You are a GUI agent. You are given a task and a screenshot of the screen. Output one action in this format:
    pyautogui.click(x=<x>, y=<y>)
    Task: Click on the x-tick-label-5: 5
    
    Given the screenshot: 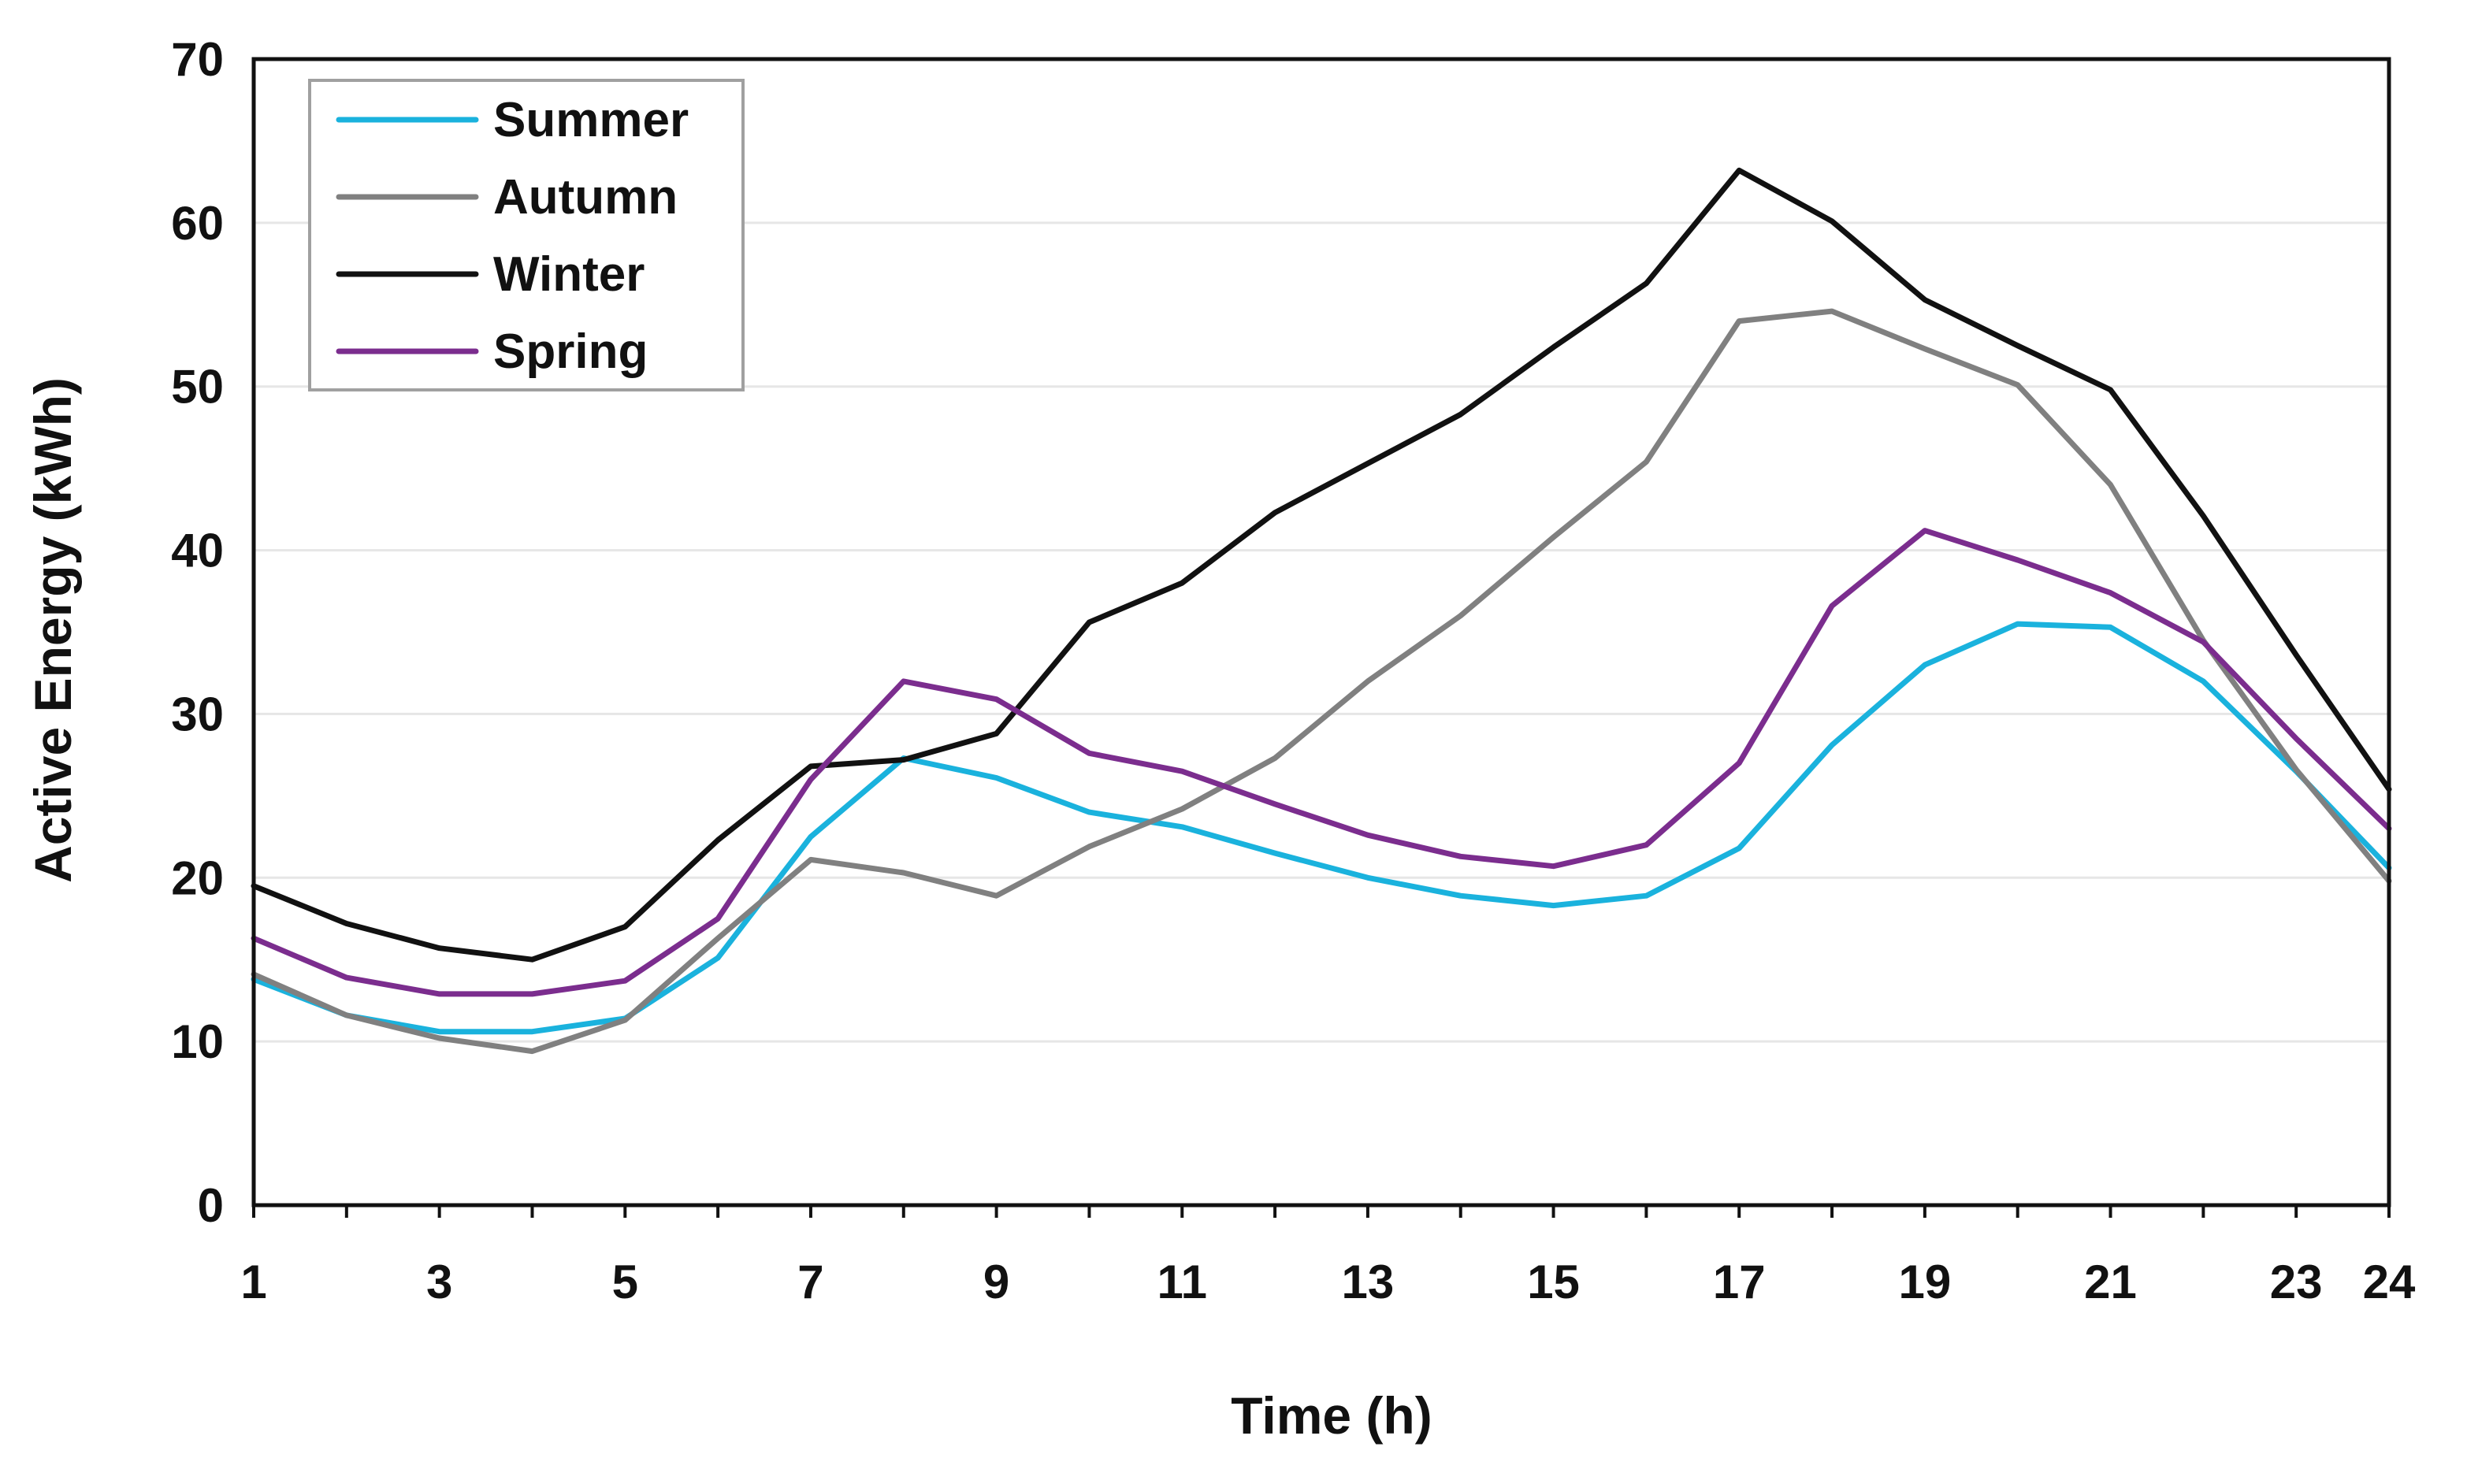 What is the action you would take?
    pyautogui.click(x=625, y=1282)
    